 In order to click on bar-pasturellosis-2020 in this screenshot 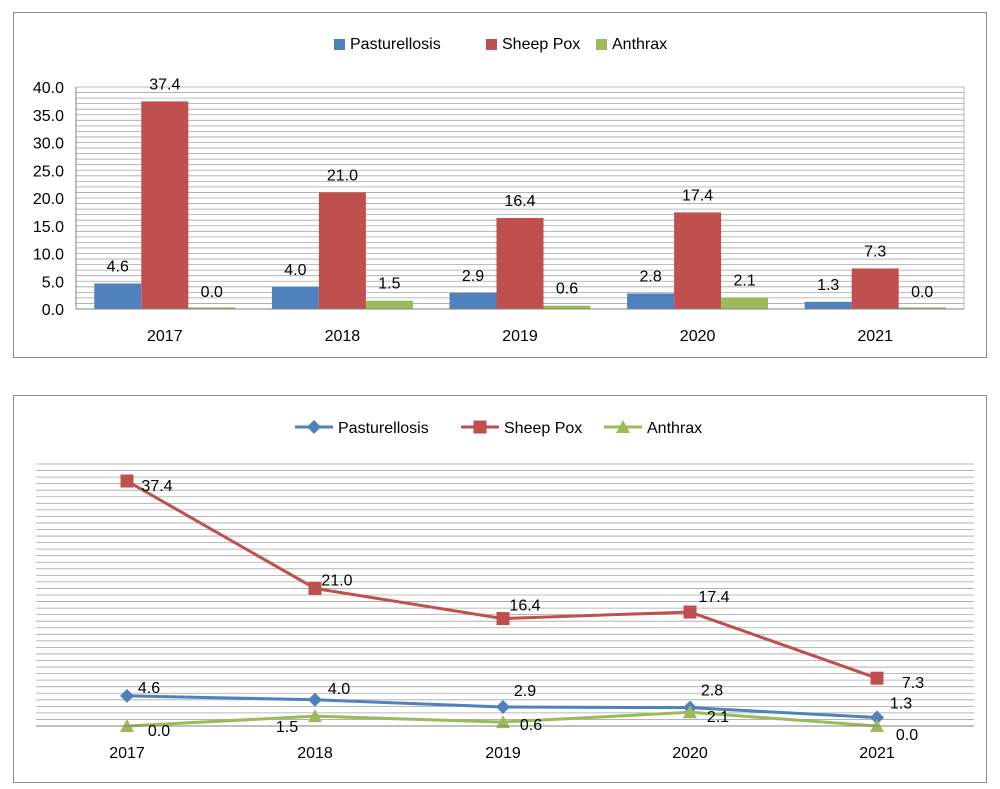, I will do `click(651, 301)`.